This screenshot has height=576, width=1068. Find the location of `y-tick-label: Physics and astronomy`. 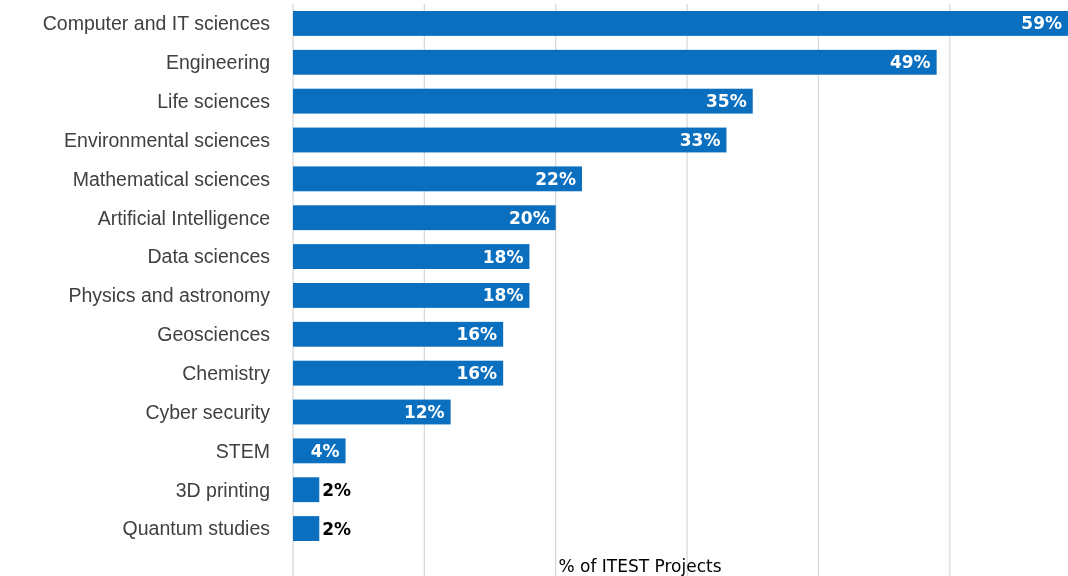

y-tick-label: Physics and astronomy is located at coordinates (169, 295).